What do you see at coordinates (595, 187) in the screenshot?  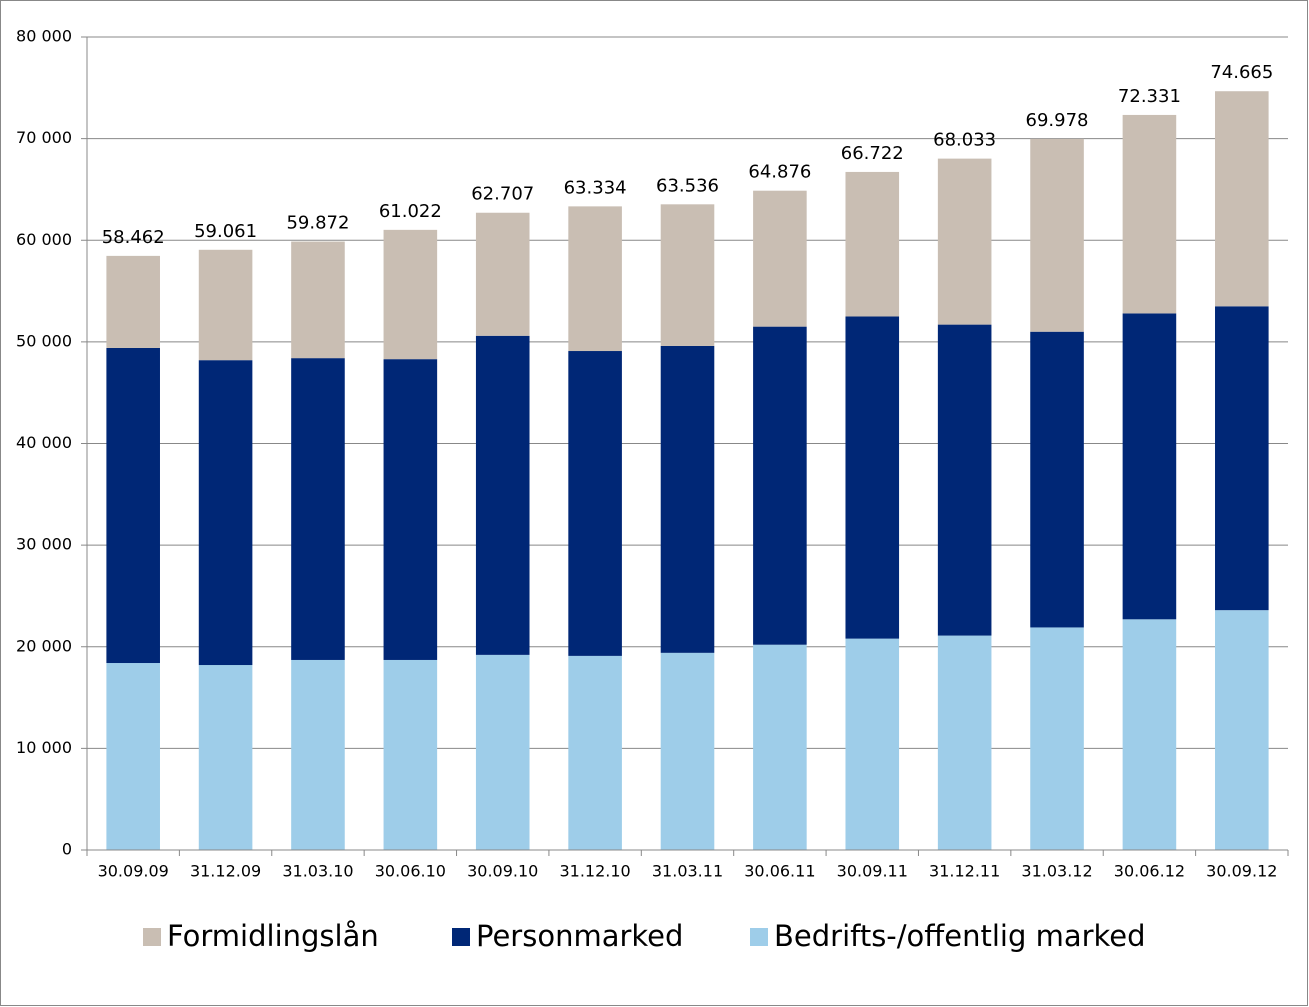 I see `total-label: 63.334` at bounding box center [595, 187].